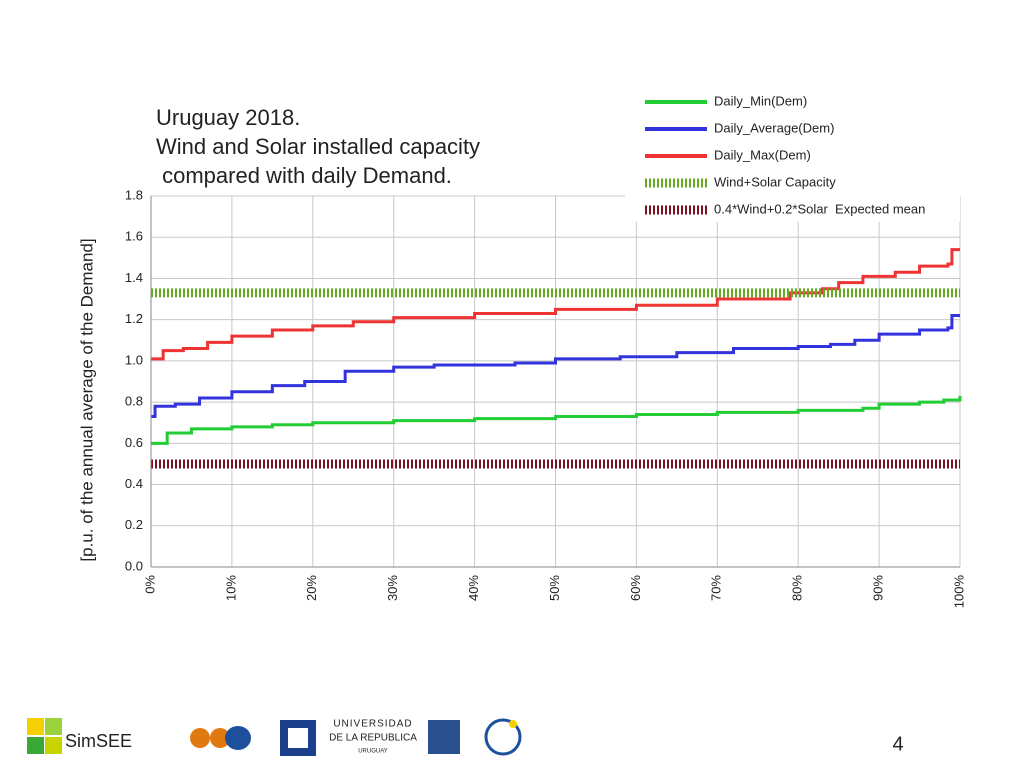 This screenshot has width=1023, height=768. I want to click on university-text: URUGUAY, so click(373, 752).